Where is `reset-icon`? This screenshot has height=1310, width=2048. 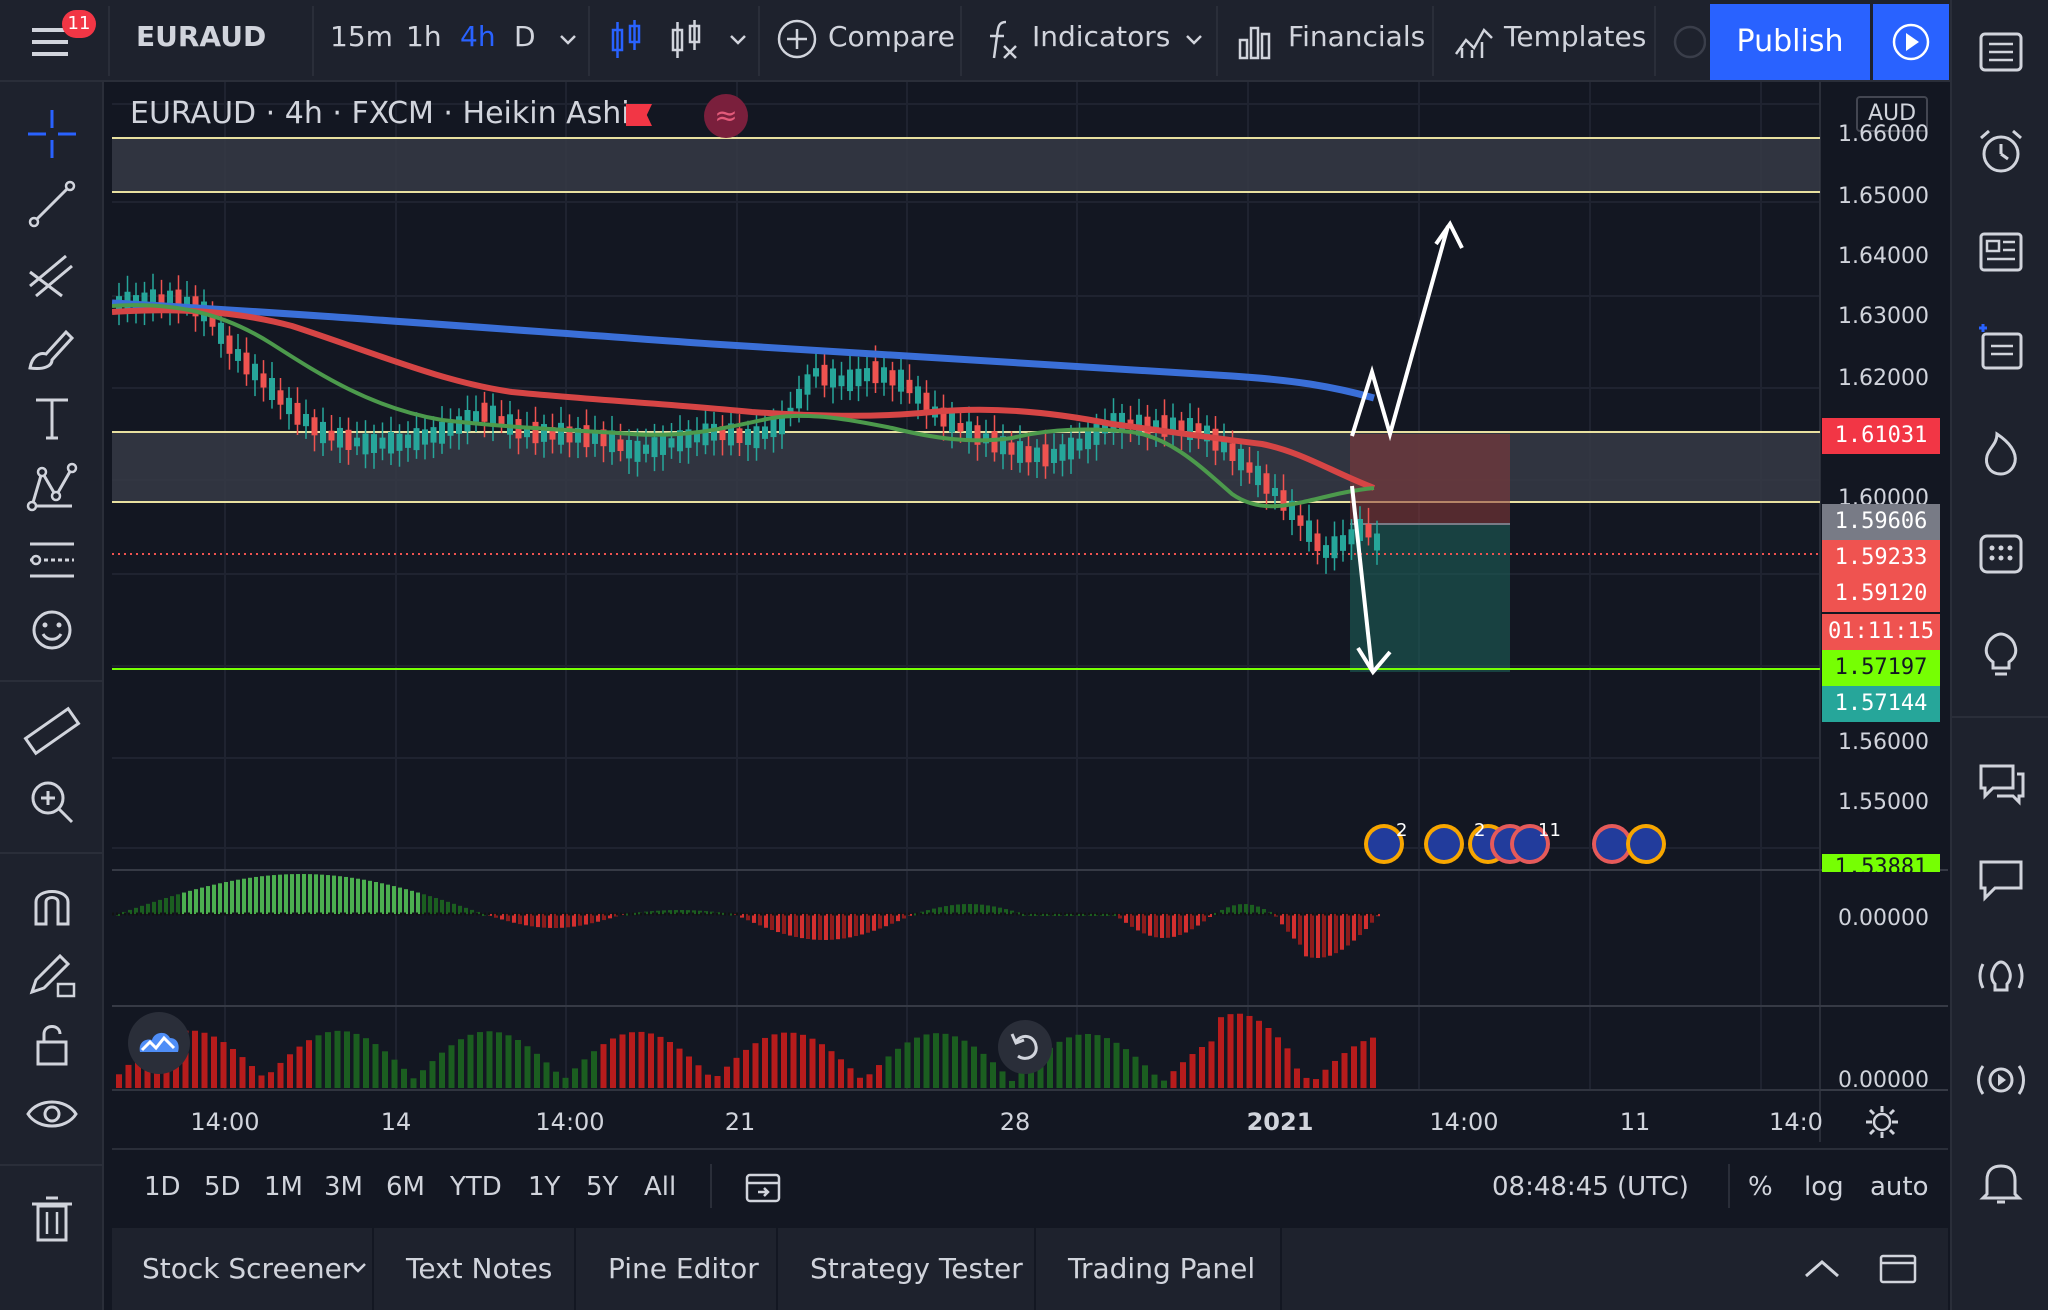 reset-icon is located at coordinates (1024, 1046).